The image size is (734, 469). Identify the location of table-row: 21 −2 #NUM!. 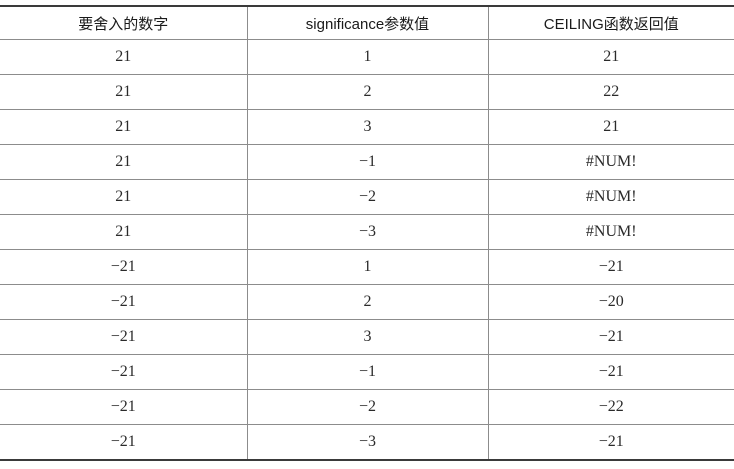
(367, 197).